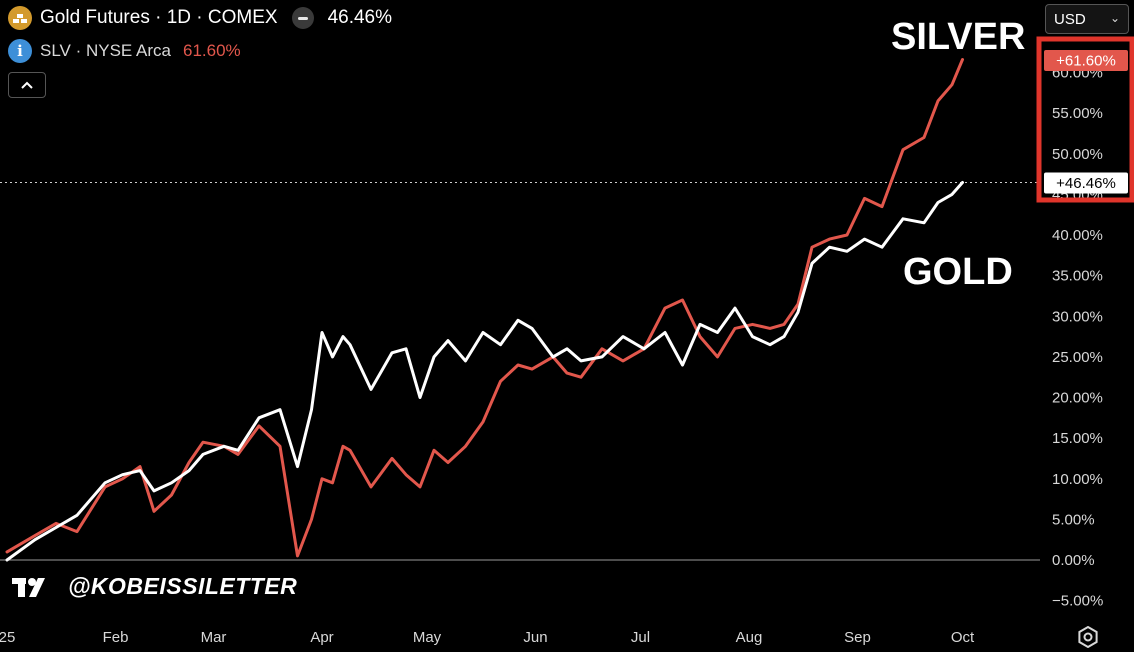  Describe the element at coordinates (1077, 316) in the screenshot. I see `y-tick-label: 30.00%` at that location.